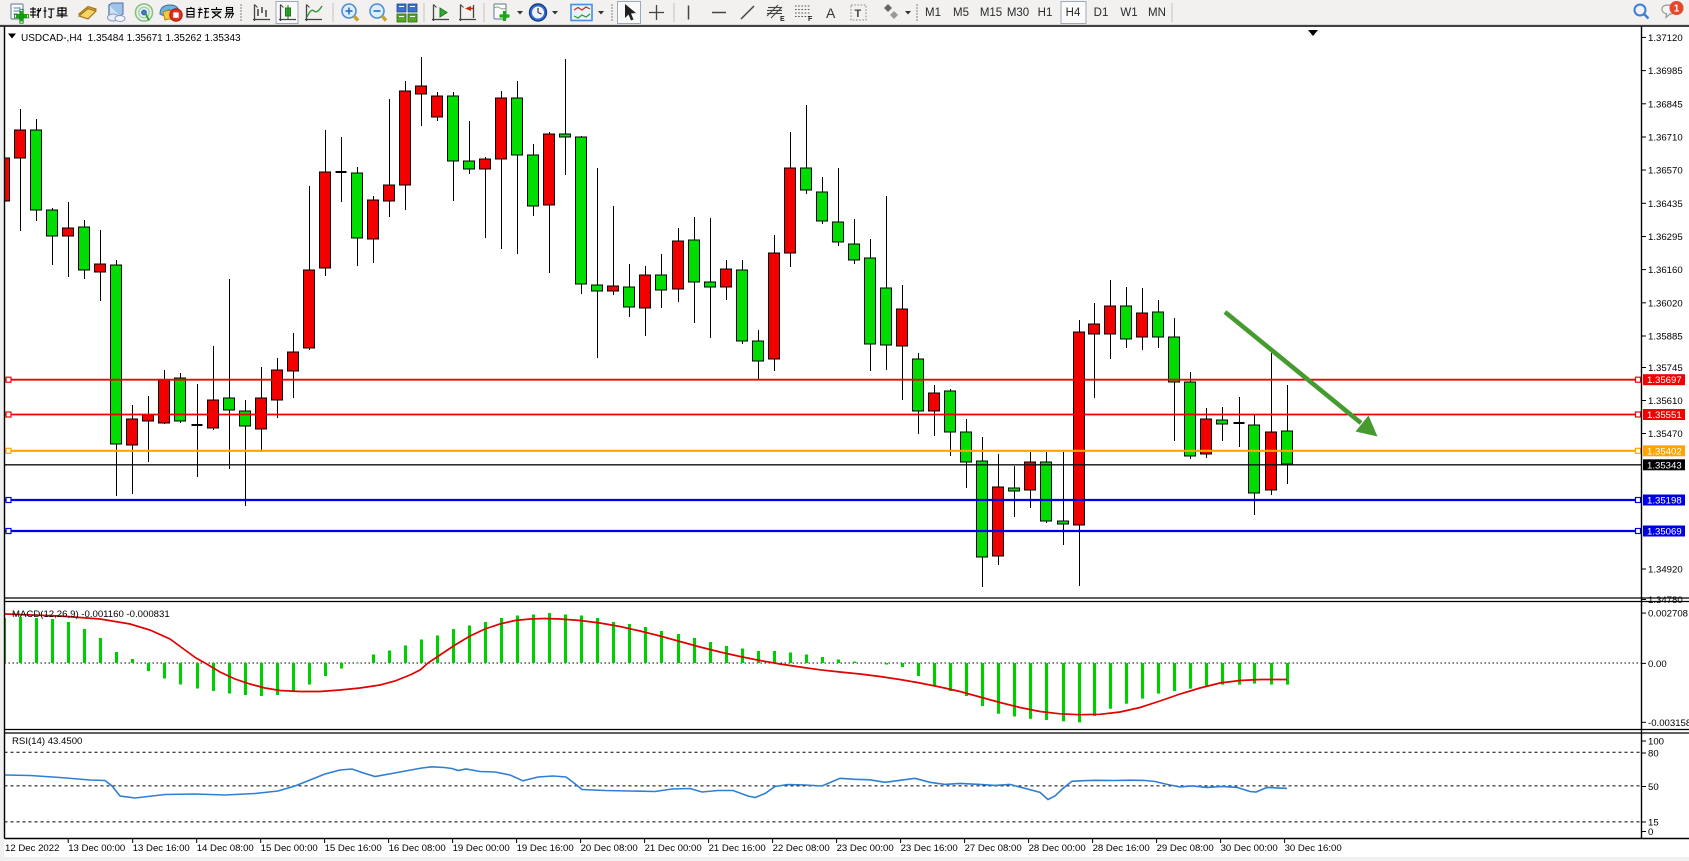  Describe the element at coordinates (609, 848) in the screenshot. I see `svg-text: 20 Dec 08:00` at that location.